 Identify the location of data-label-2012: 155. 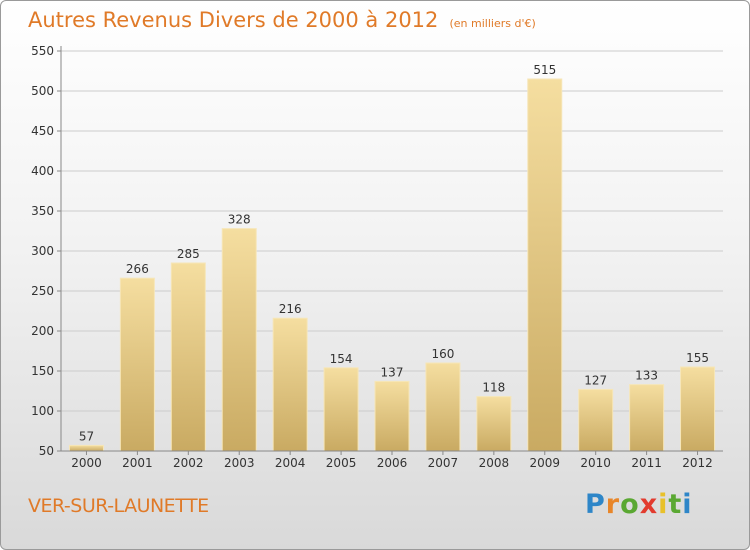
(697, 358).